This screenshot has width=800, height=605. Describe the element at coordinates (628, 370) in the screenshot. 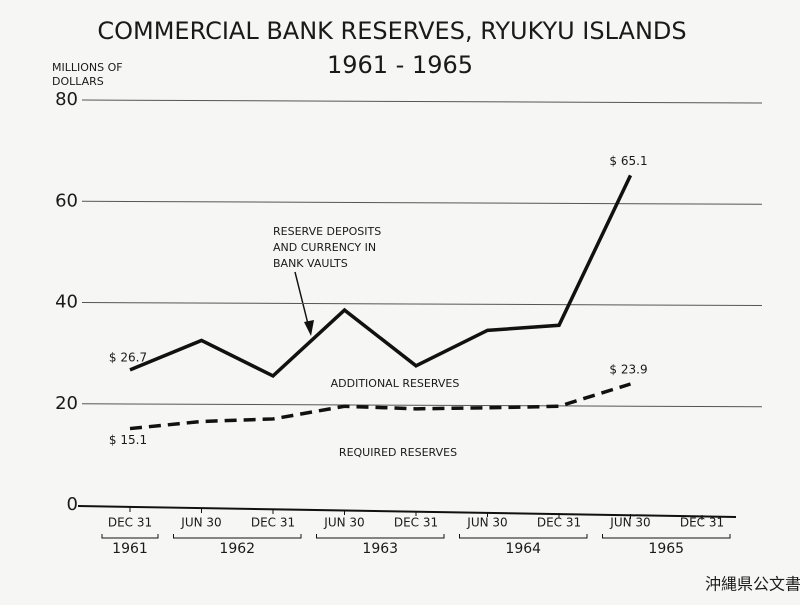

I see `value-label: $ 23.9` at that location.